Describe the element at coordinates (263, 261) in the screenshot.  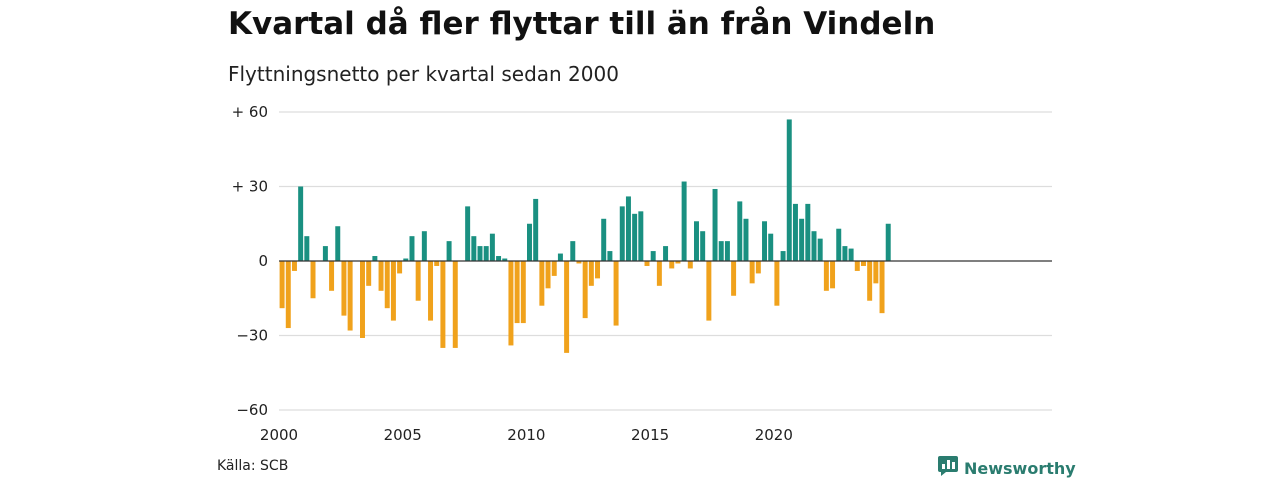
I see `y-tick-label: 0` at that location.